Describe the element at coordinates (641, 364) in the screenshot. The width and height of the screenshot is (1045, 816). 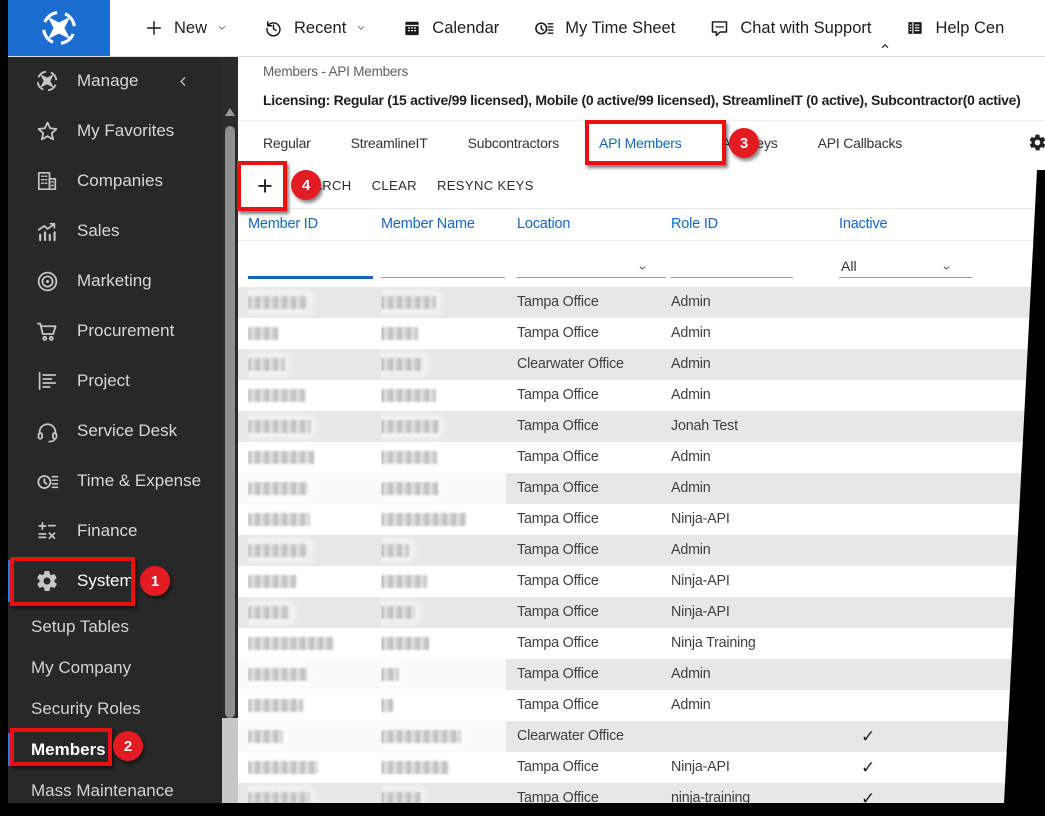
I see `table-row: Clearwater Office Admin` at that location.